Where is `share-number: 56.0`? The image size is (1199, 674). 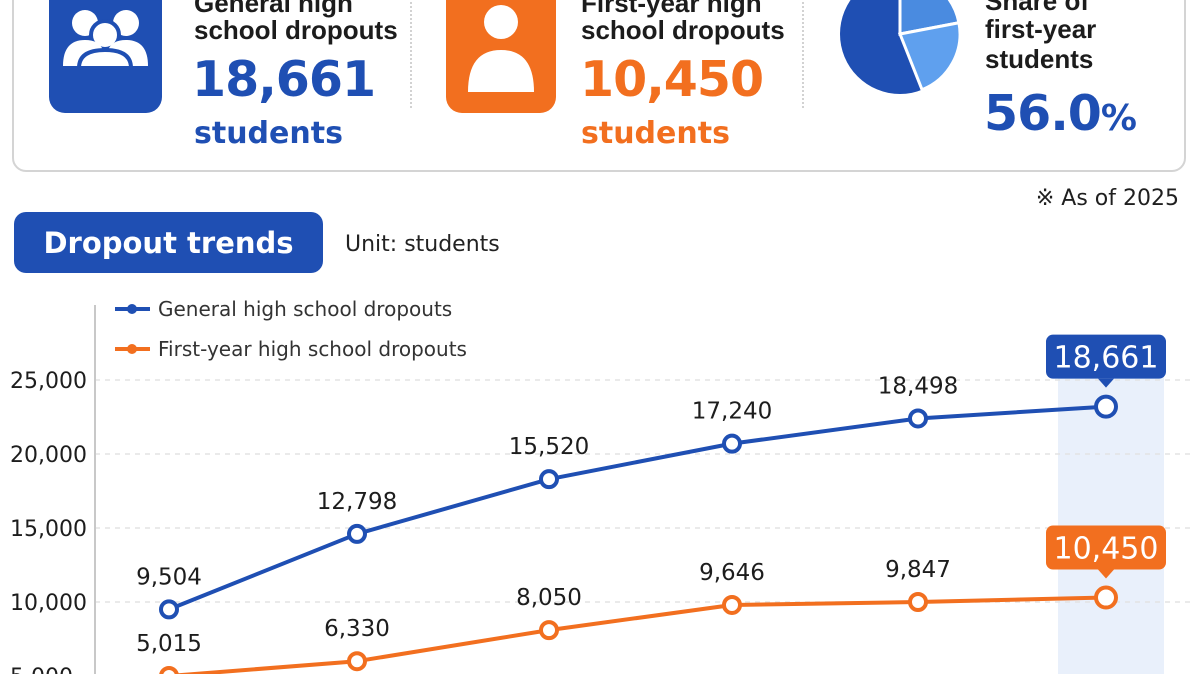
share-number: 56.0 is located at coordinates (1043, 113).